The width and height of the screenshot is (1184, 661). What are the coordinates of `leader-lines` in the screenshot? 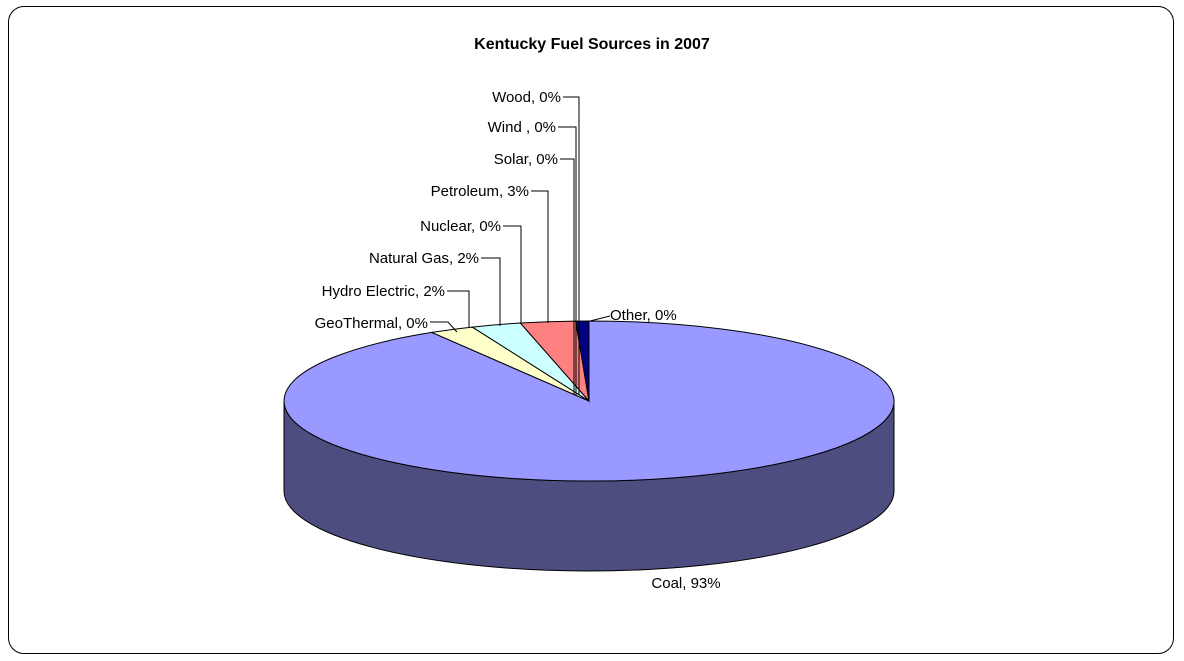 It's located at (520, 245).